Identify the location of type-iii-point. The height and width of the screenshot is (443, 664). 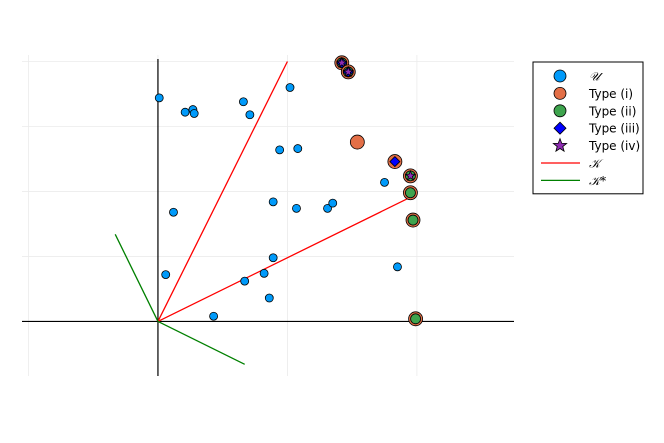
(395, 162).